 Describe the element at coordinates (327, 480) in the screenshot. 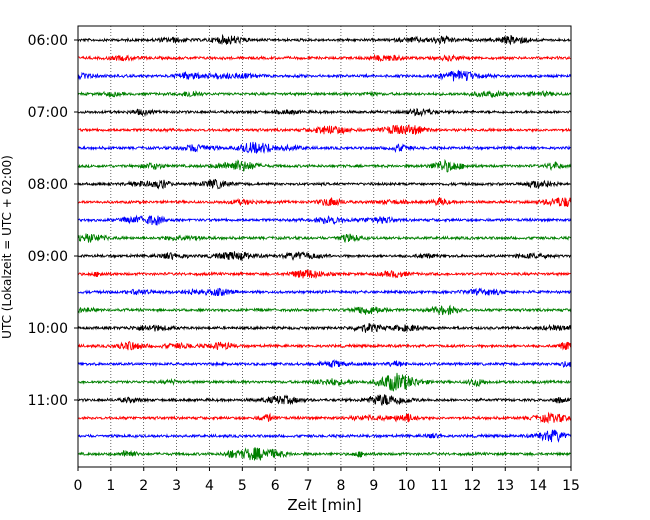

I see `x-axis-ticks: 0 1 2 3 4 5 6 7 8 9 10 11 12 13 14 15` at that location.